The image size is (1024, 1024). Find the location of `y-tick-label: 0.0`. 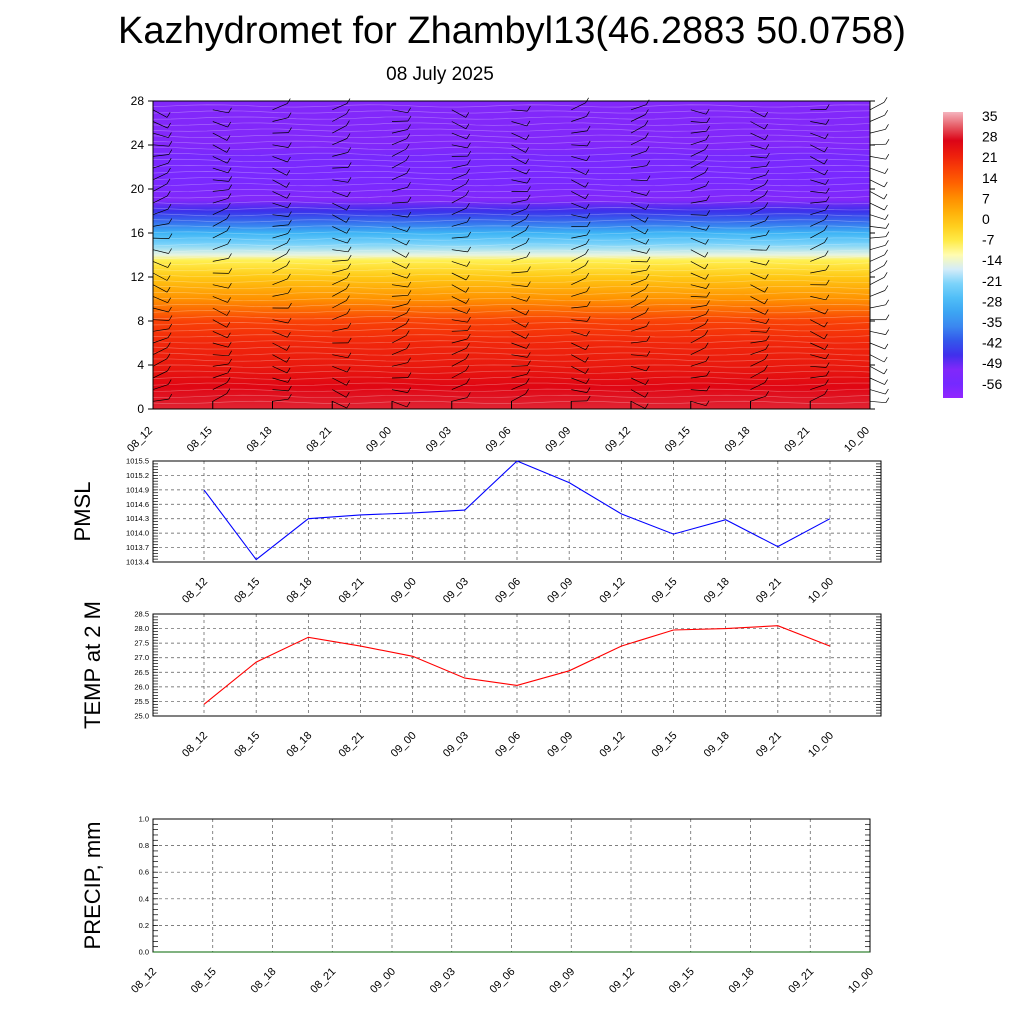

y-tick-label: 0.0 is located at coordinates (144, 952).